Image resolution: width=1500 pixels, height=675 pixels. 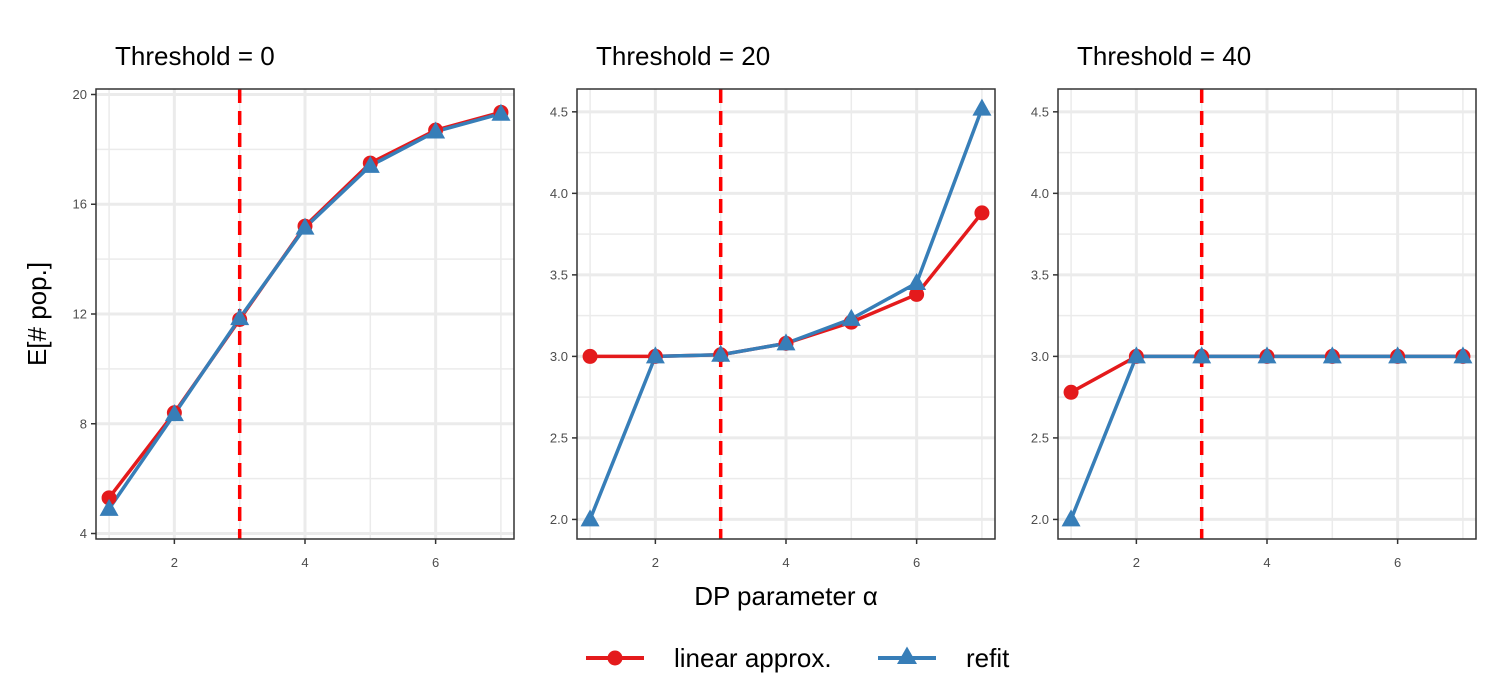 I want to click on panel-title: Threshold = 0, so click(x=195, y=56).